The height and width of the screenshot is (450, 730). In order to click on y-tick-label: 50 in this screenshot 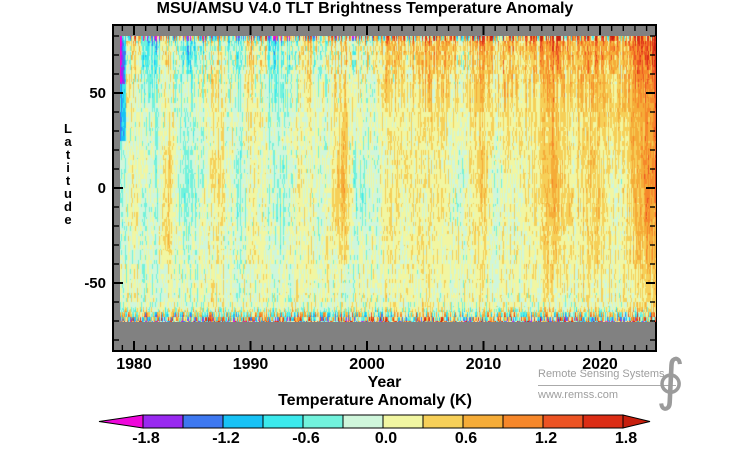, I will do `click(97, 93)`.